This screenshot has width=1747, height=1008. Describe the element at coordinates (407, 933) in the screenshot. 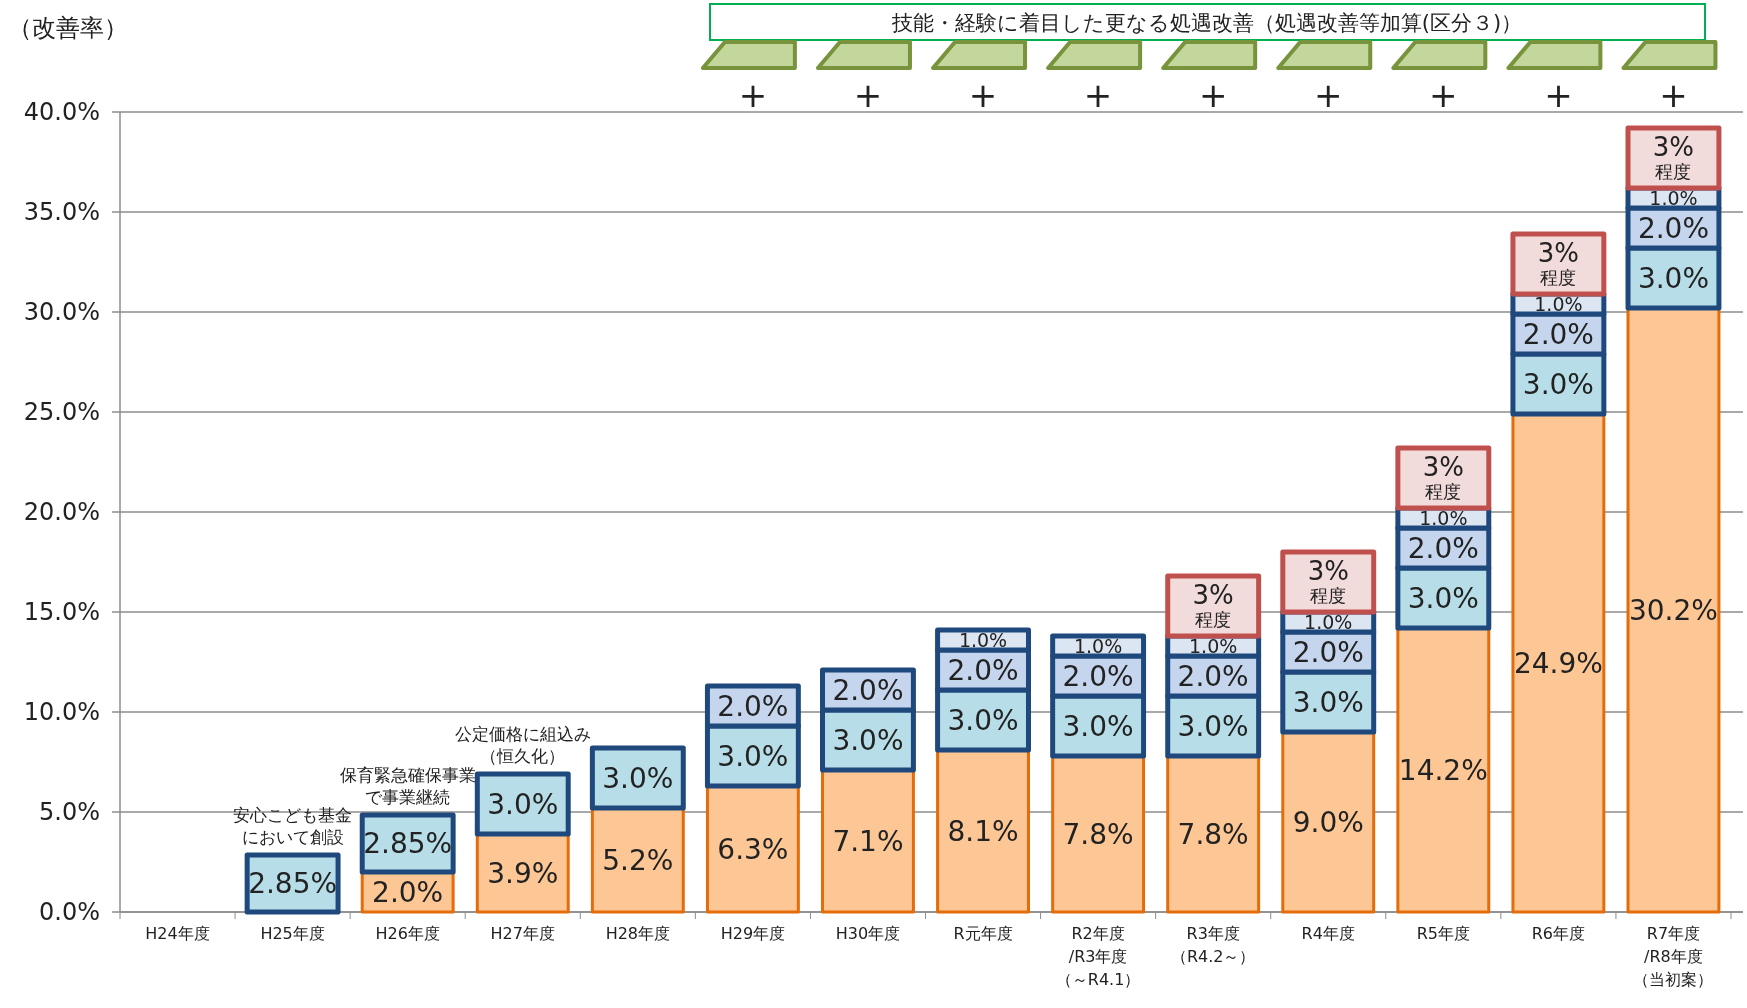

I see `x-tick-label: H26年度` at that location.